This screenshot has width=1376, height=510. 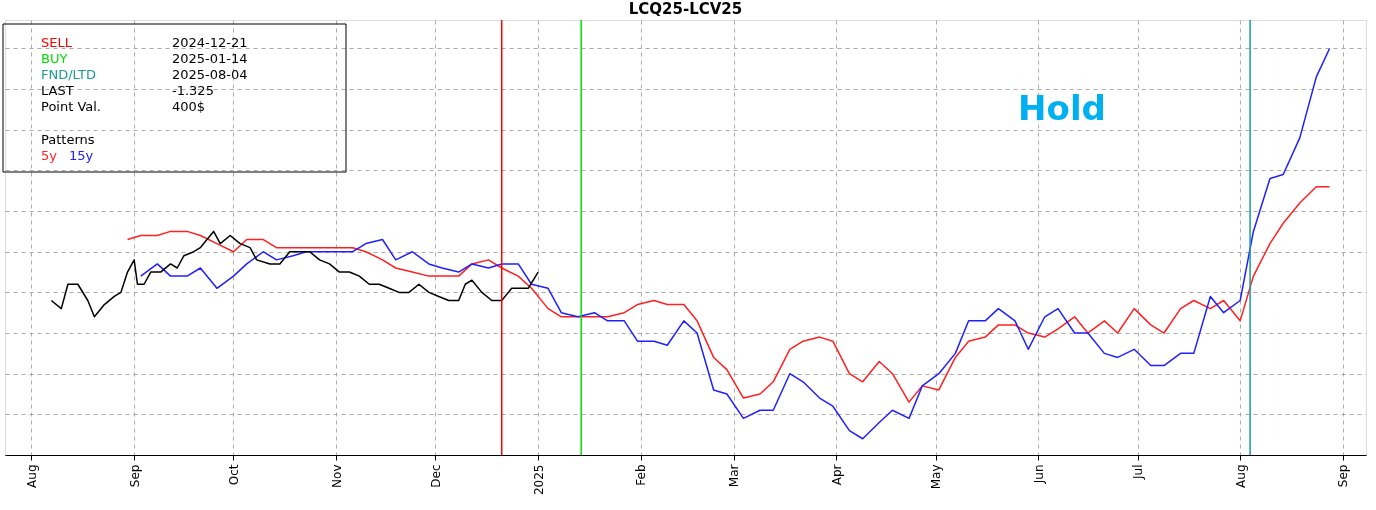 What do you see at coordinates (49, 155) in the screenshot?
I see `text: 5y` at bounding box center [49, 155].